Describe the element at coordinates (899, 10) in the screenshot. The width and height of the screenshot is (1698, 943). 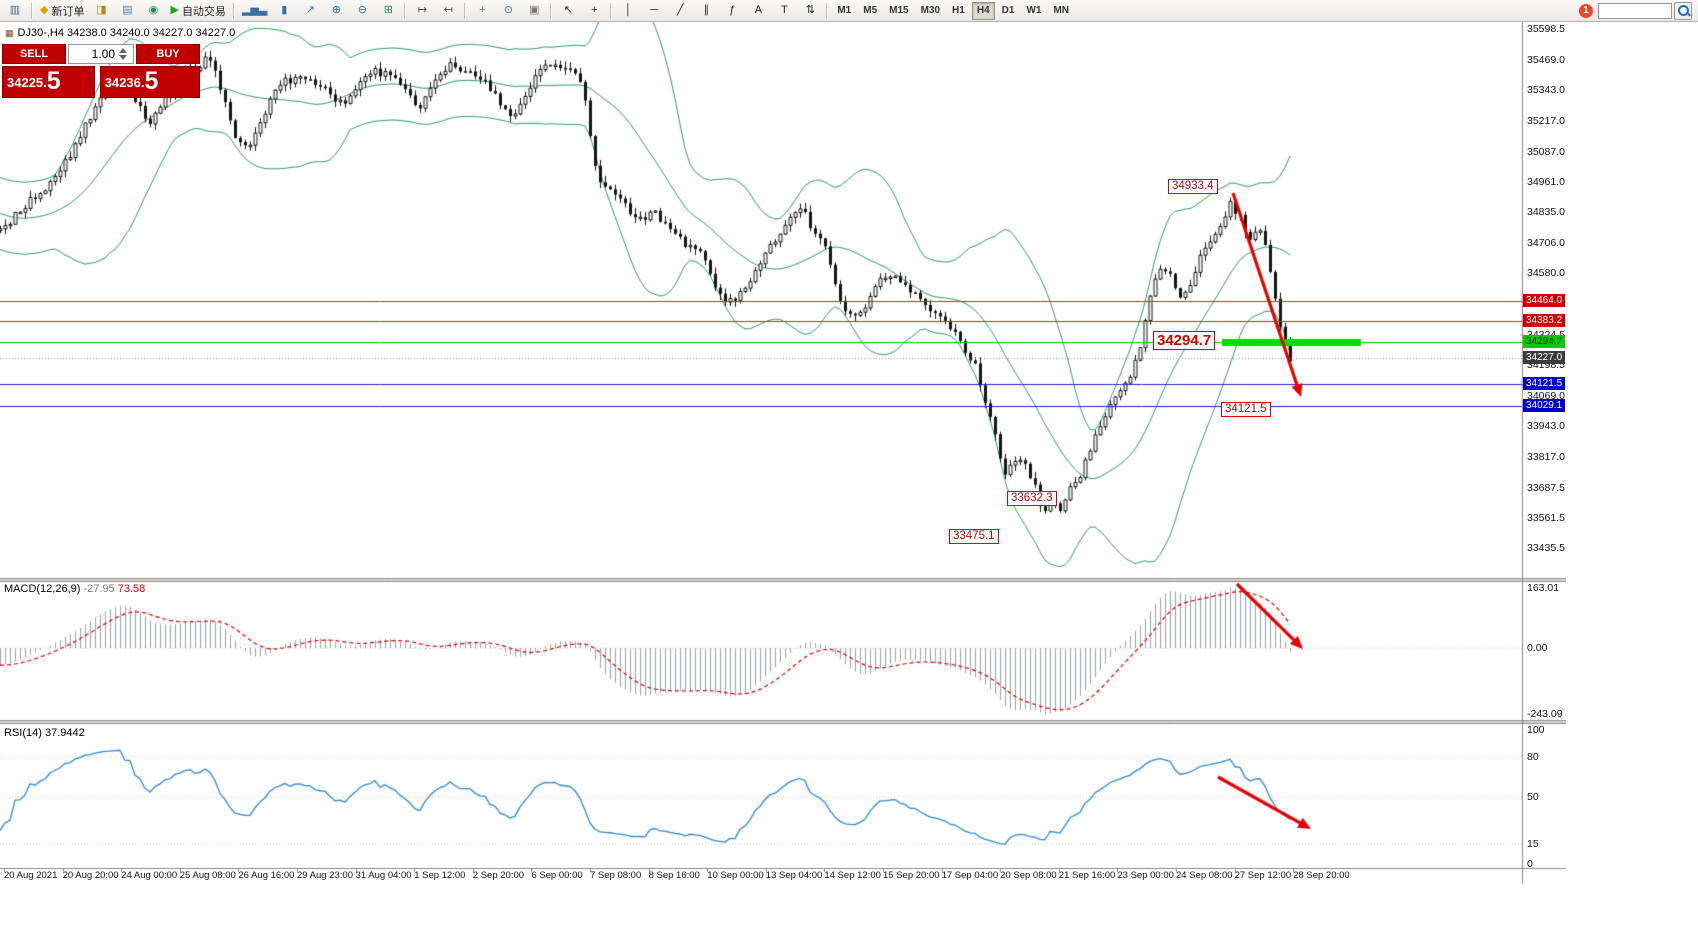
I see `timeframe-m15: M15` at that location.